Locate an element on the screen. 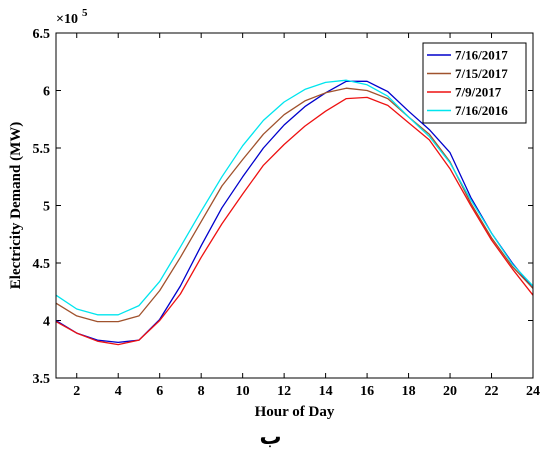 The width and height of the screenshot is (541, 460). legend-box is located at coordinates (474, 83).